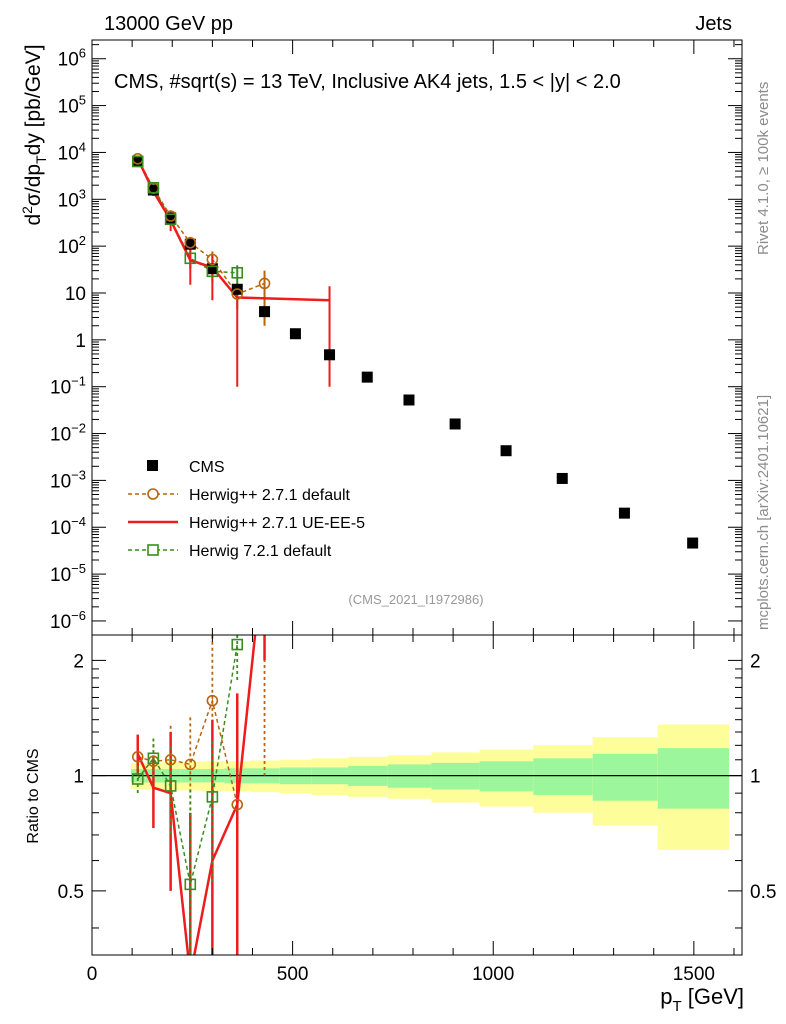  What do you see at coordinates (80, 341) in the screenshot?
I see `y-tick-label: 1` at bounding box center [80, 341].